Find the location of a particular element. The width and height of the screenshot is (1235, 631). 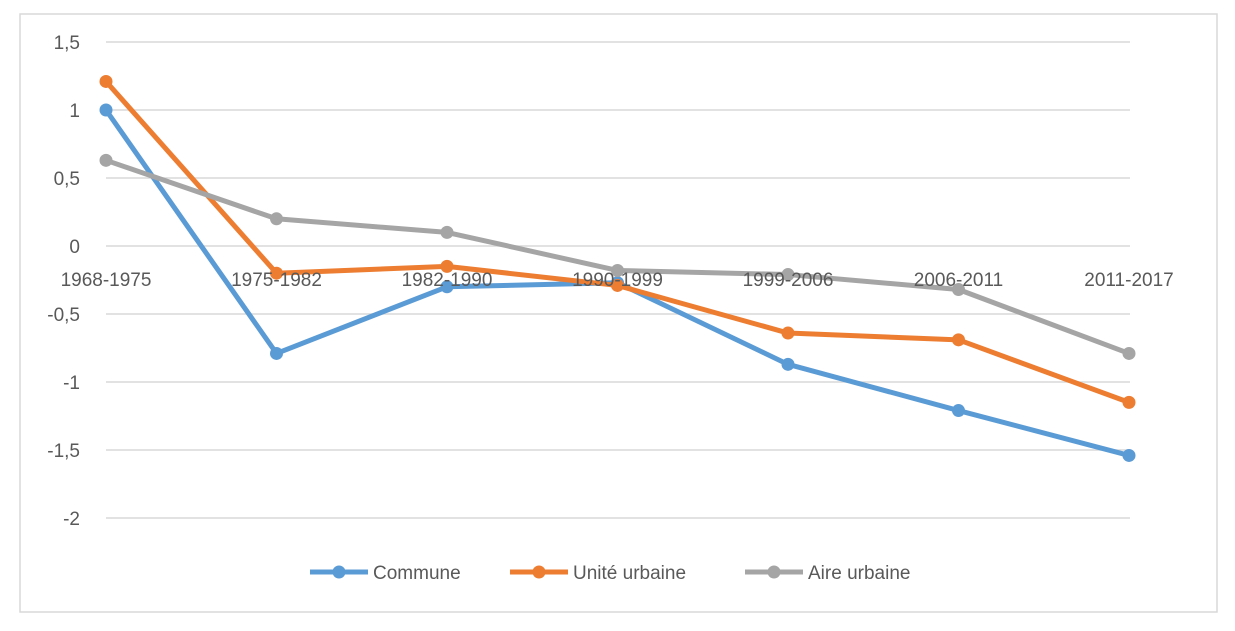

x-tick-label: 2006-2011 is located at coordinates (958, 280).